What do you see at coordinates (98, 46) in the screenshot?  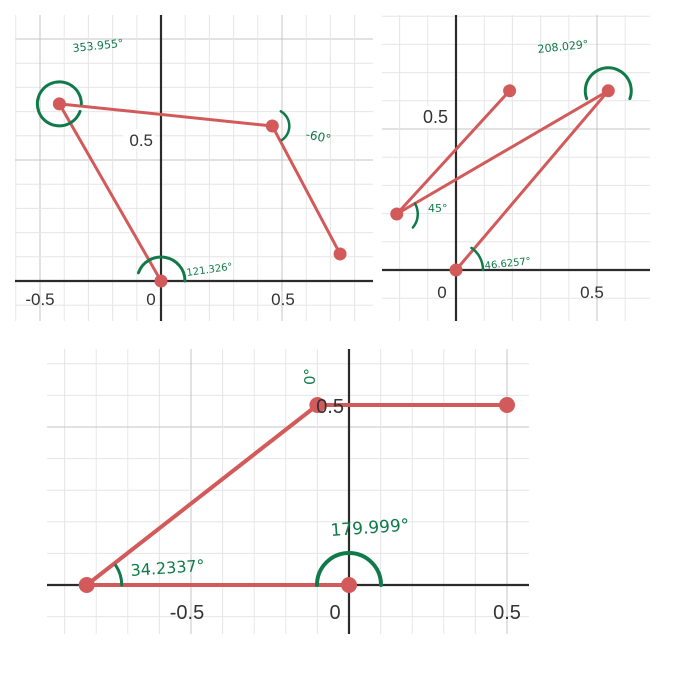 I see `angle-label: 353.955°` at bounding box center [98, 46].